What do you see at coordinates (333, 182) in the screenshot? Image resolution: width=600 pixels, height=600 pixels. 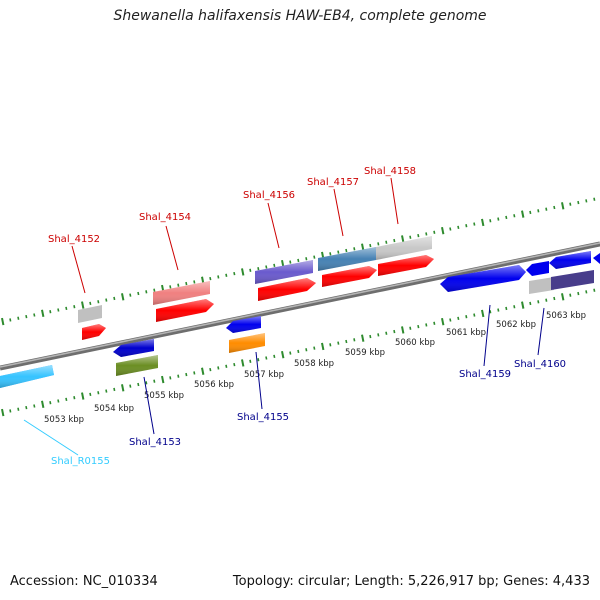 I see `gene-label-shal-4157: Shal_4157` at bounding box center [333, 182].